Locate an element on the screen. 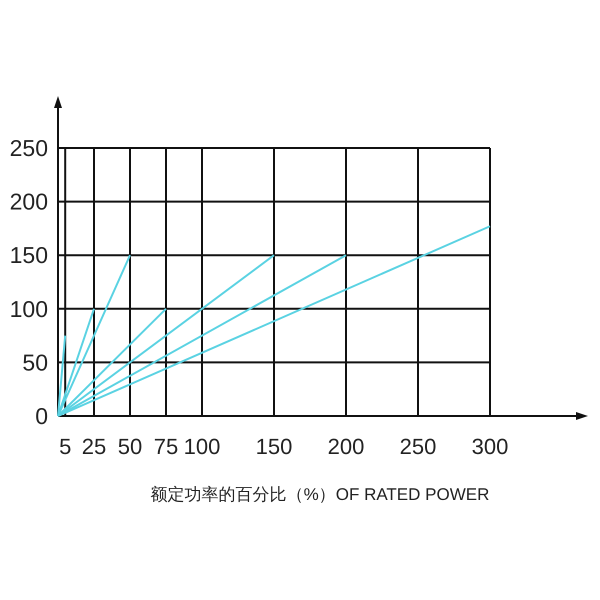 The image size is (600, 600). y-tick-label: 150 is located at coordinates (29, 255).